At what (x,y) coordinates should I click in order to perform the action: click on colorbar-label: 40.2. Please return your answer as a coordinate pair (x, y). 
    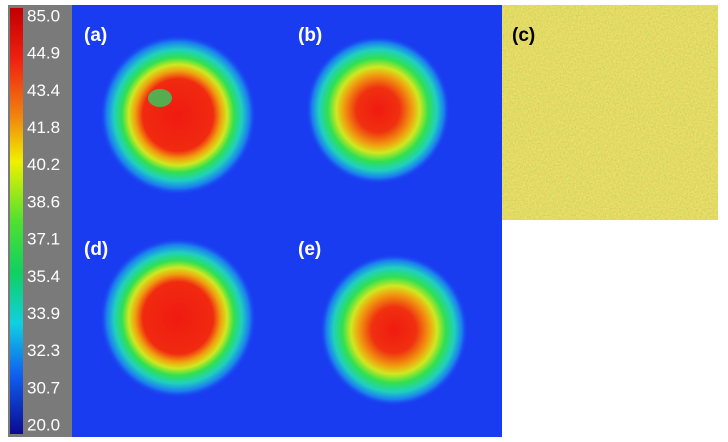
    Looking at the image, I should click on (43, 164).